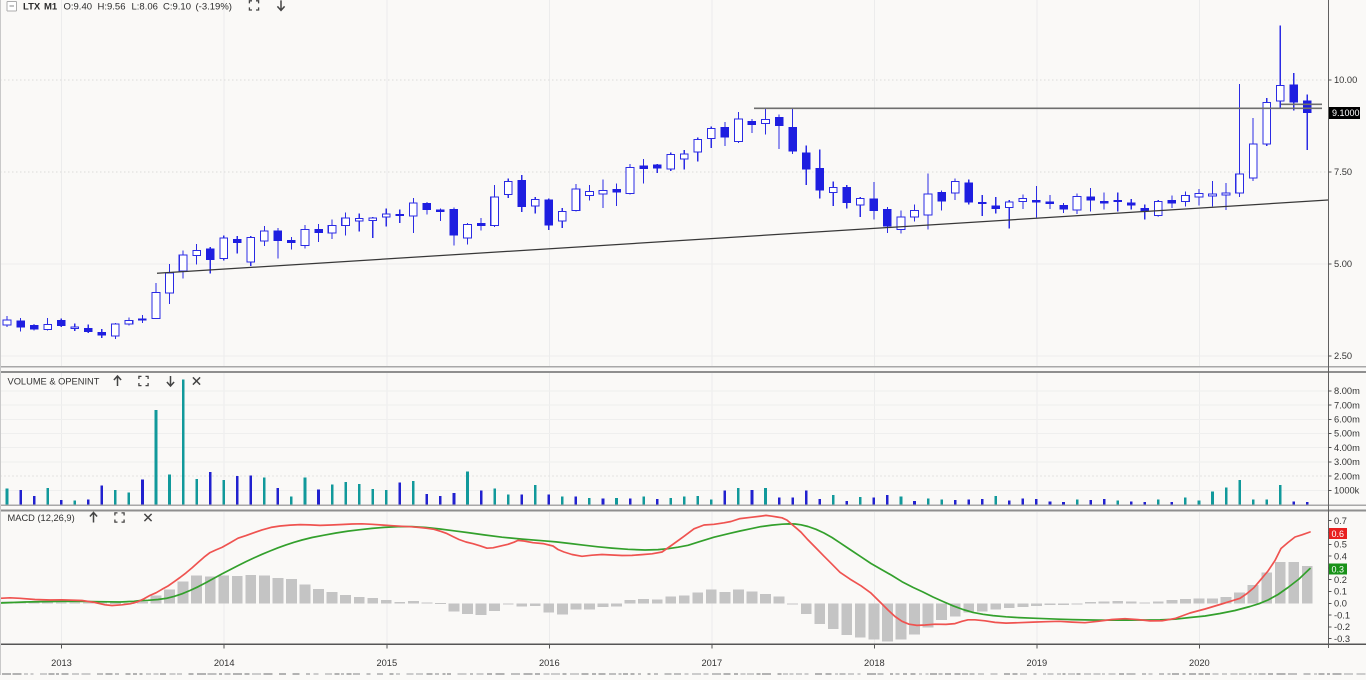 Image resolution: width=1366 pixels, height=680 pixels. Describe the element at coordinates (1347, 491) in the screenshot. I see `svg-text: 1000k` at that location.